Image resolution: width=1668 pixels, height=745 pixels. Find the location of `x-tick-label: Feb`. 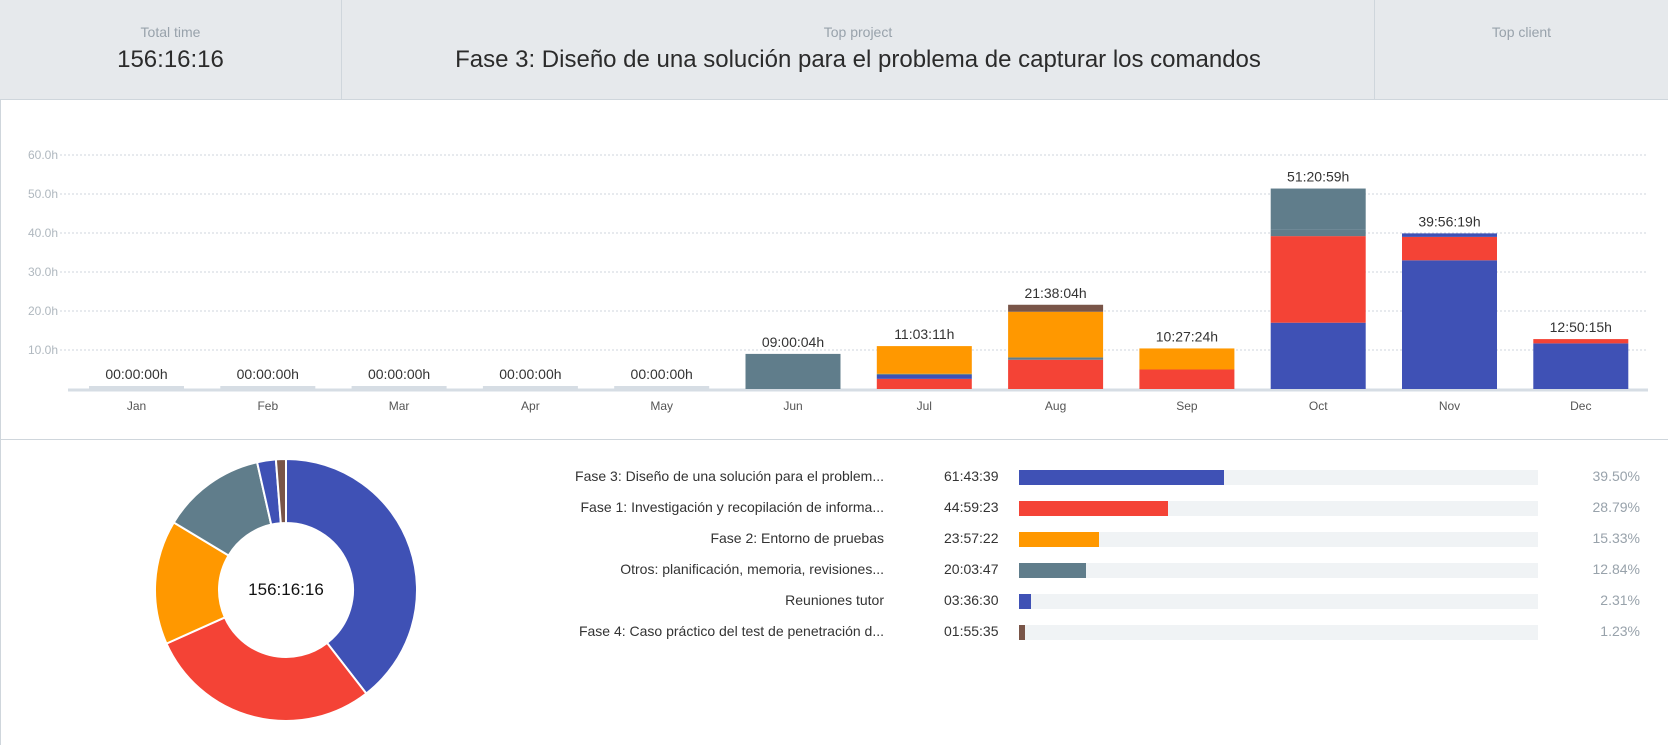

x-tick-label: Feb is located at coordinates (267, 406).